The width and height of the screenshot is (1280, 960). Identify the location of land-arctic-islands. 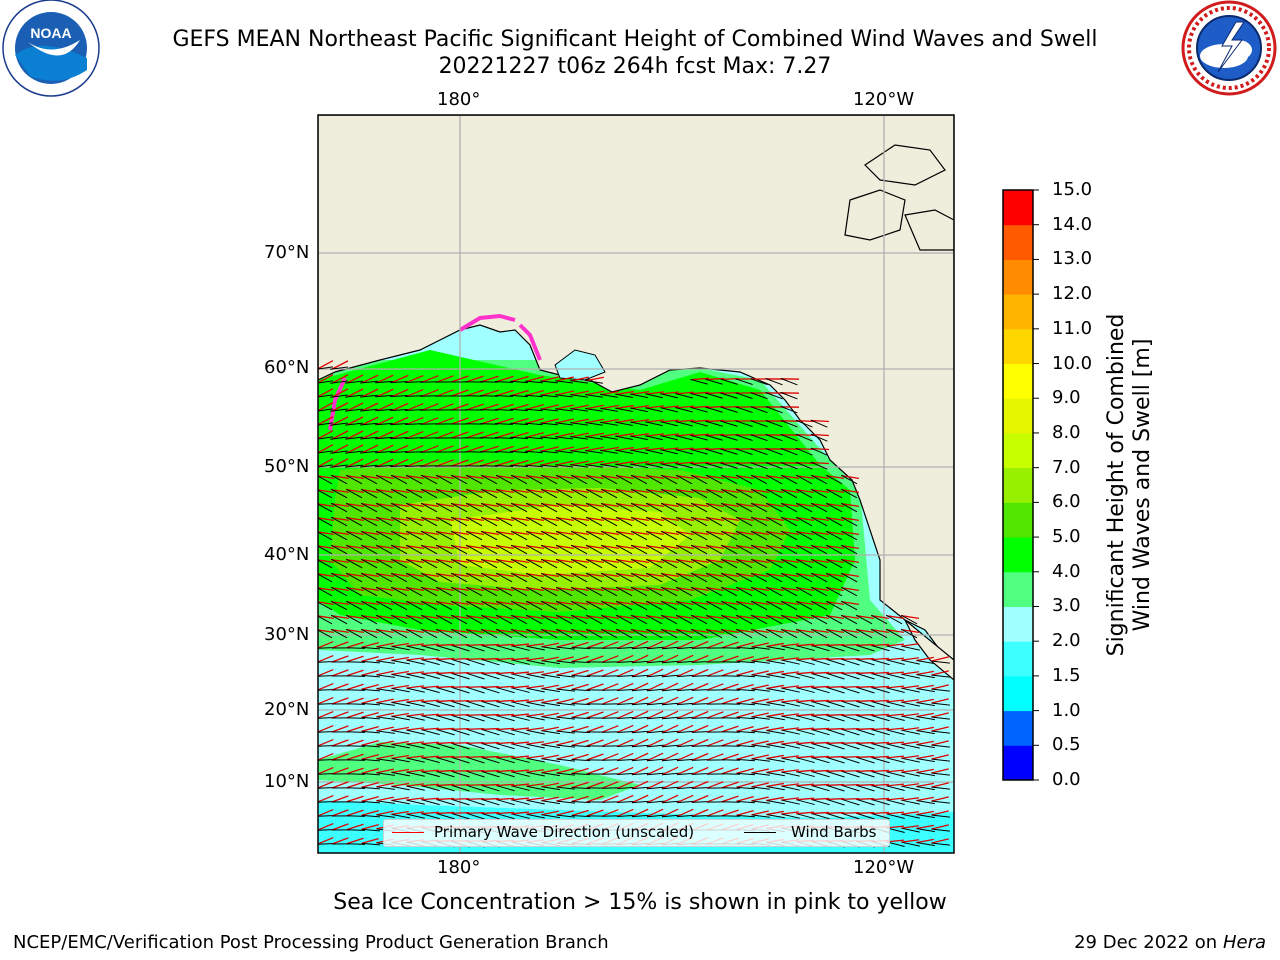
(899, 197).